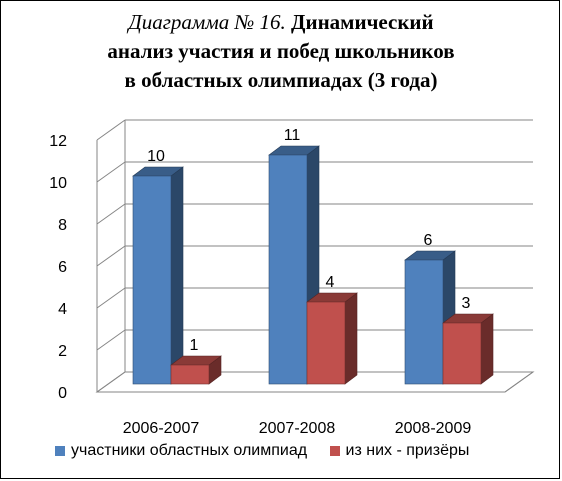 The image size is (562, 481). I want to click on y-tick-label: 8, so click(62, 225).